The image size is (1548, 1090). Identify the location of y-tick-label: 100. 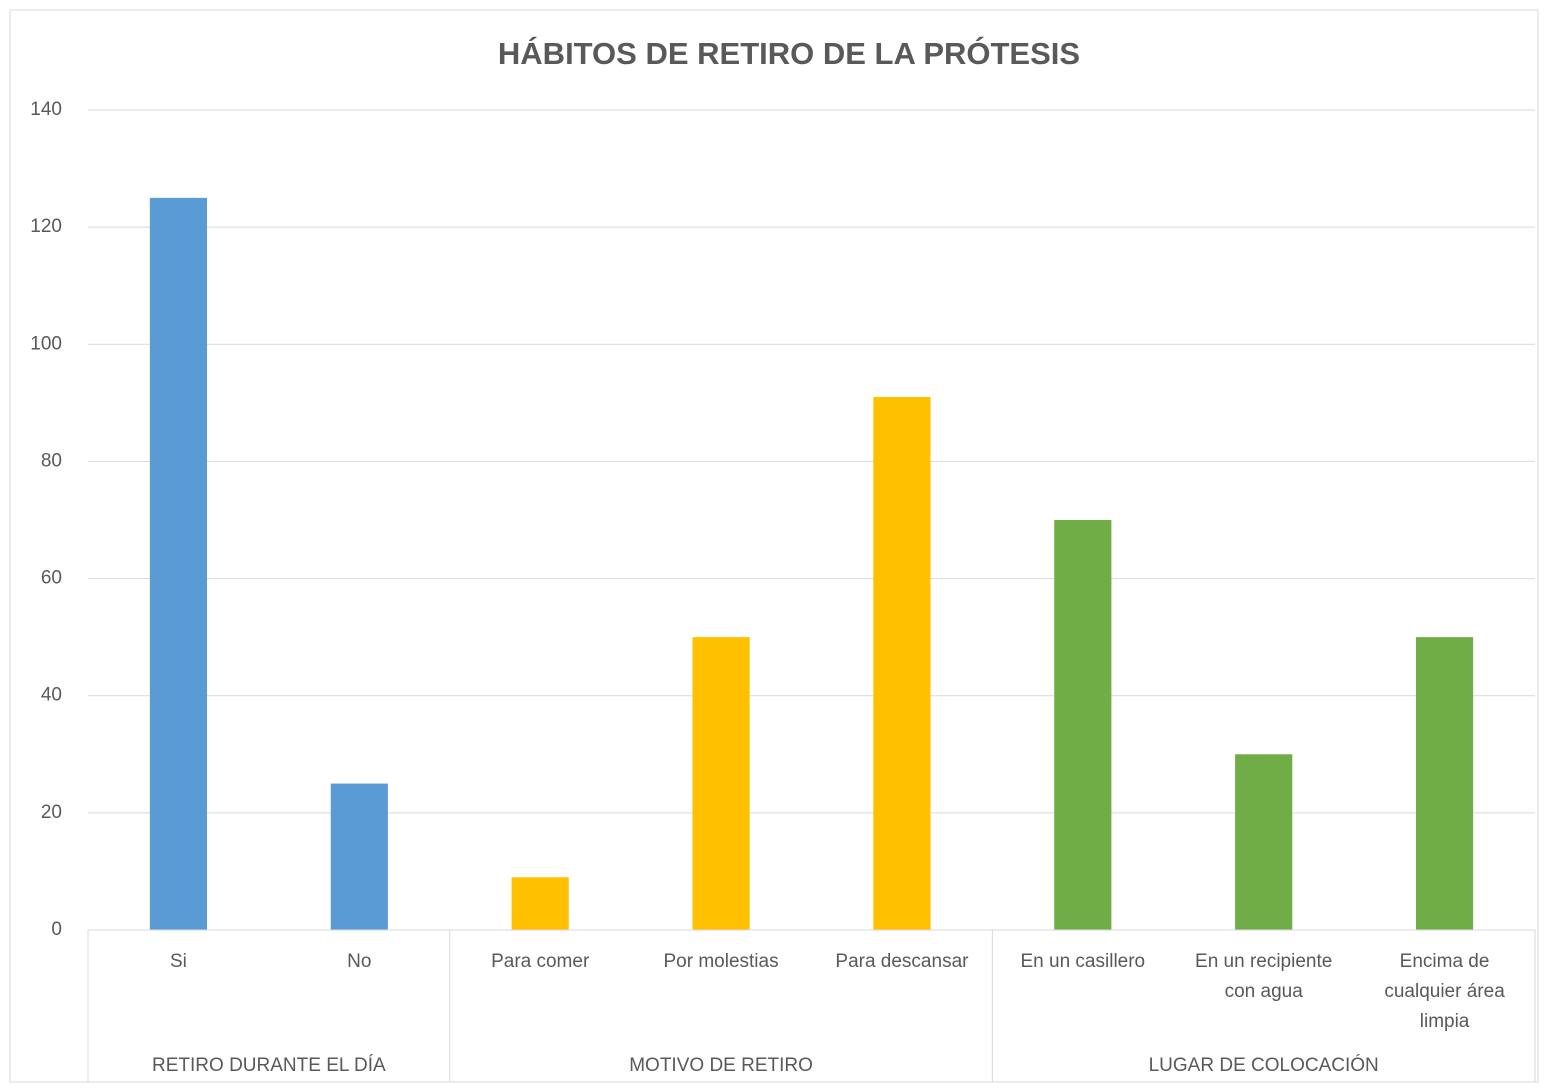
(46, 343).